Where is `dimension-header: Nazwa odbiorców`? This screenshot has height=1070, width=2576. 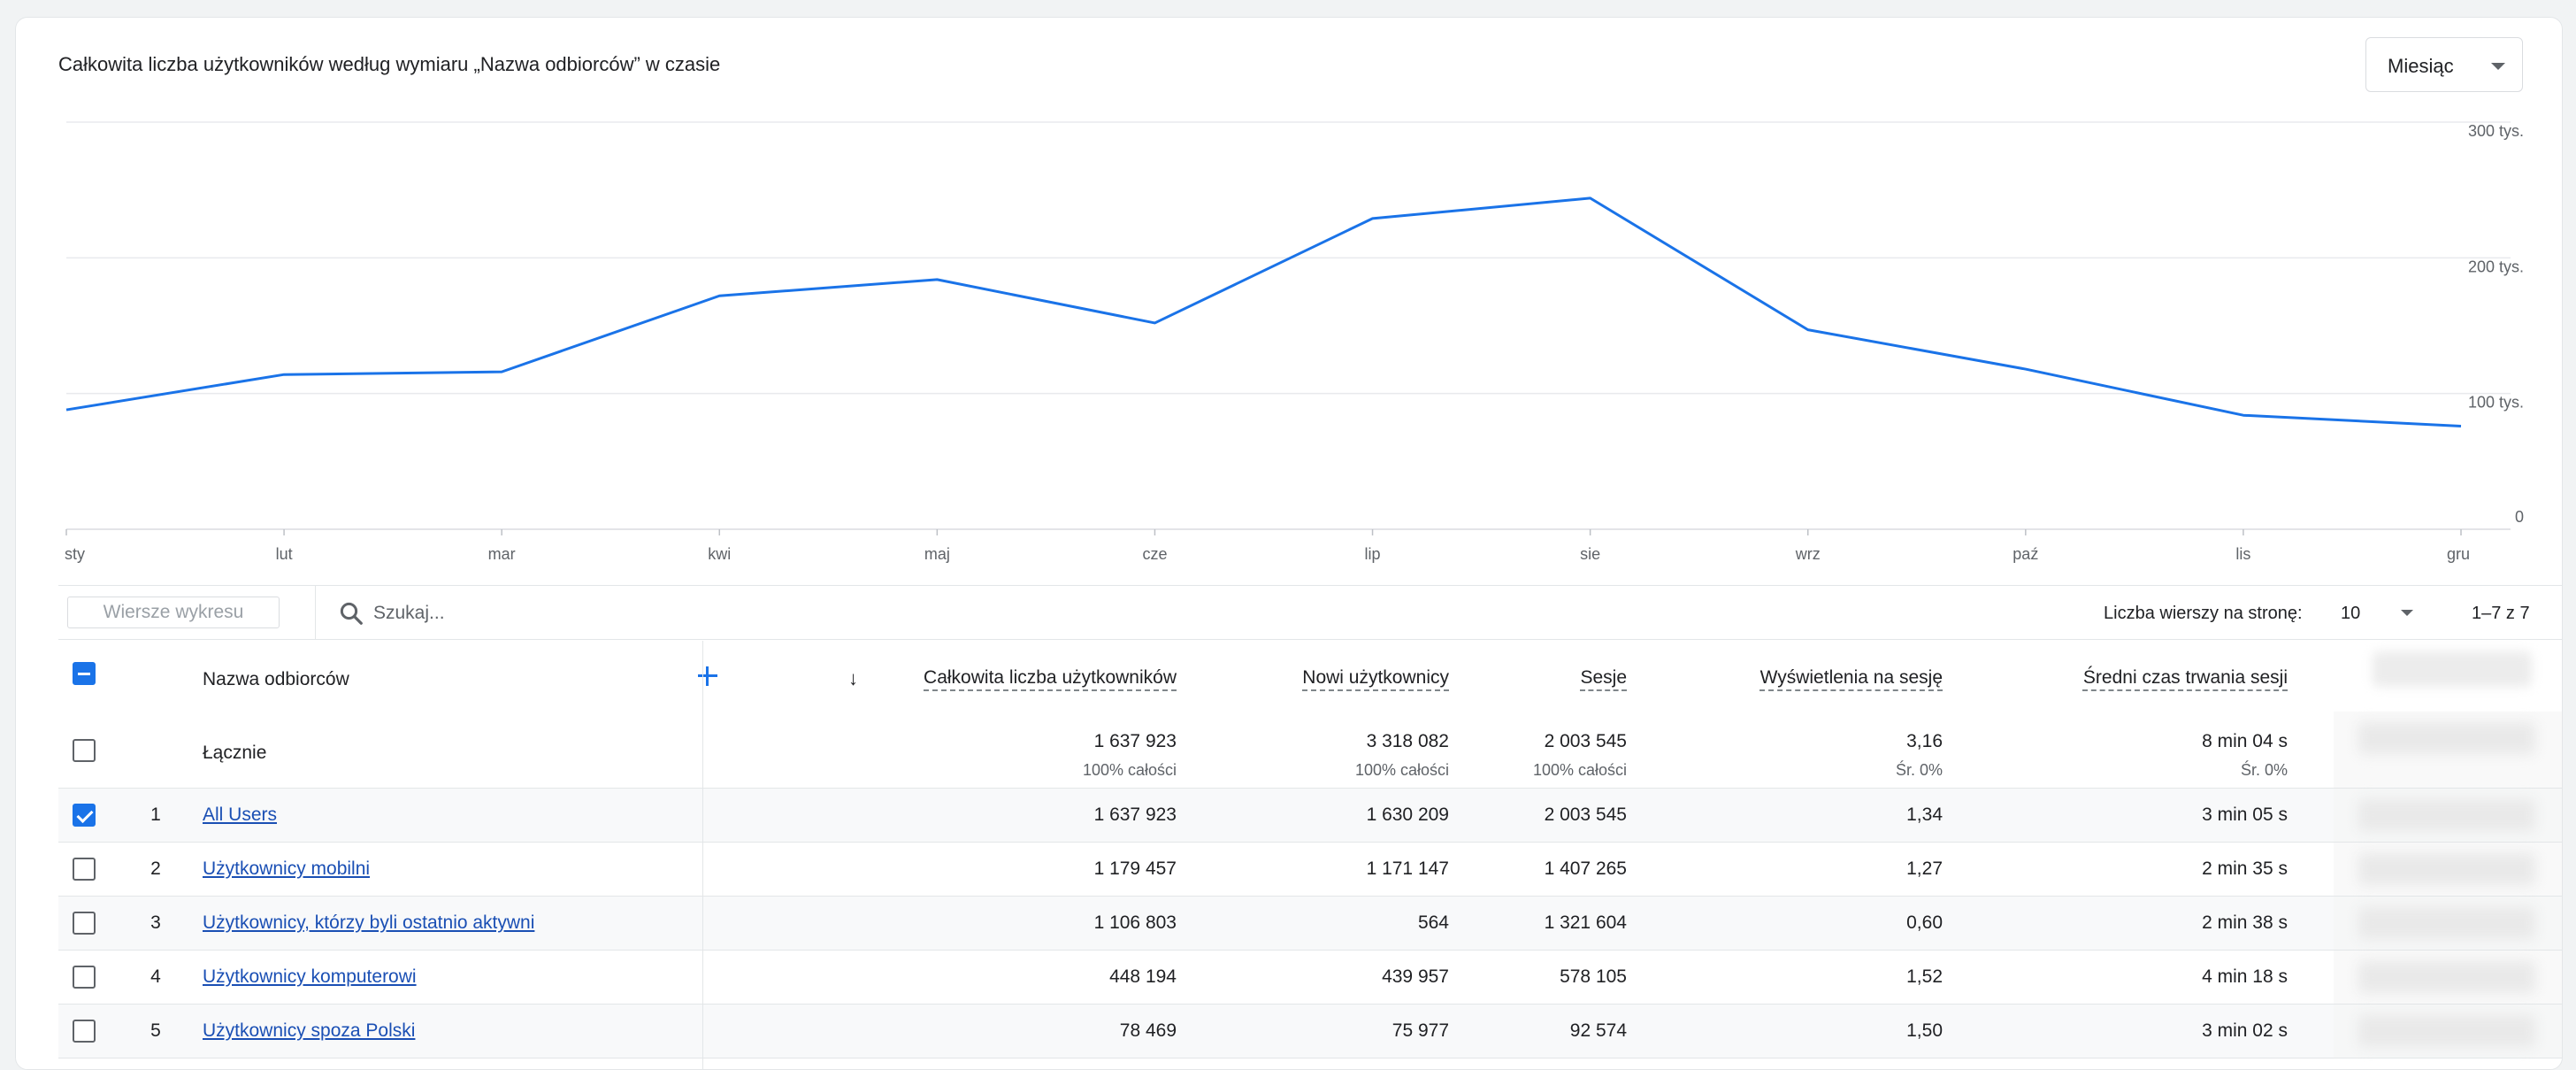 dimension-header: Nazwa odbiorców is located at coordinates (276, 679).